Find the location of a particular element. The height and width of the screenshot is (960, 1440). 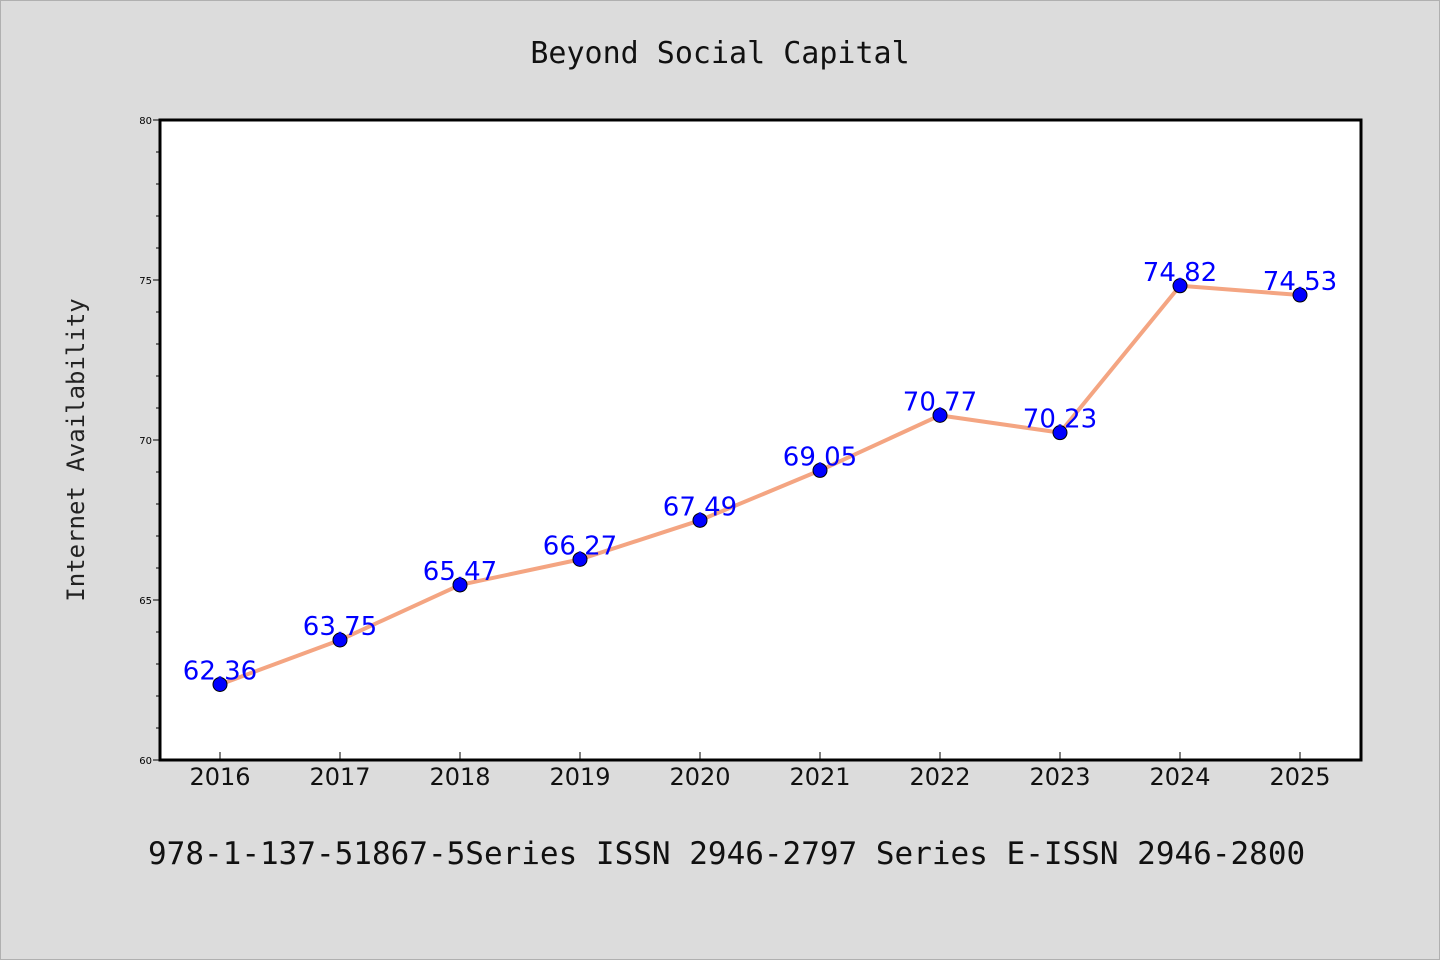

x-tick-label: 2023 is located at coordinates (1059, 777).